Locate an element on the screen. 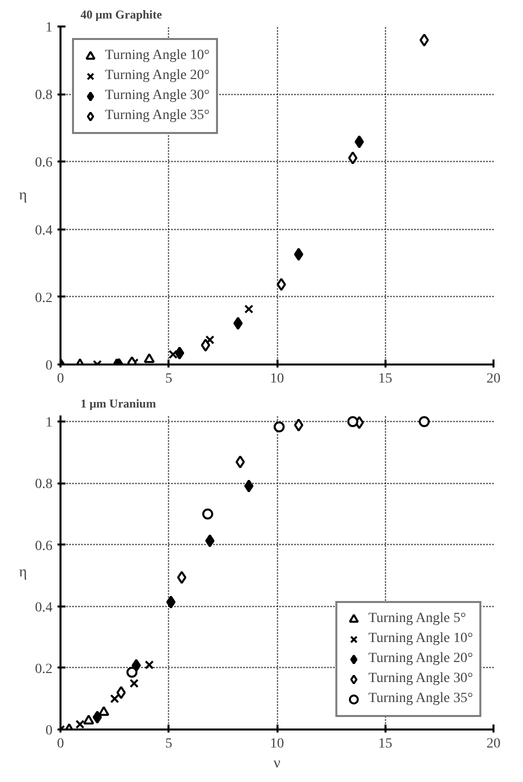 This screenshot has width=523, height=782. legend-label: Turning Angle 5° is located at coordinates (417, 619).